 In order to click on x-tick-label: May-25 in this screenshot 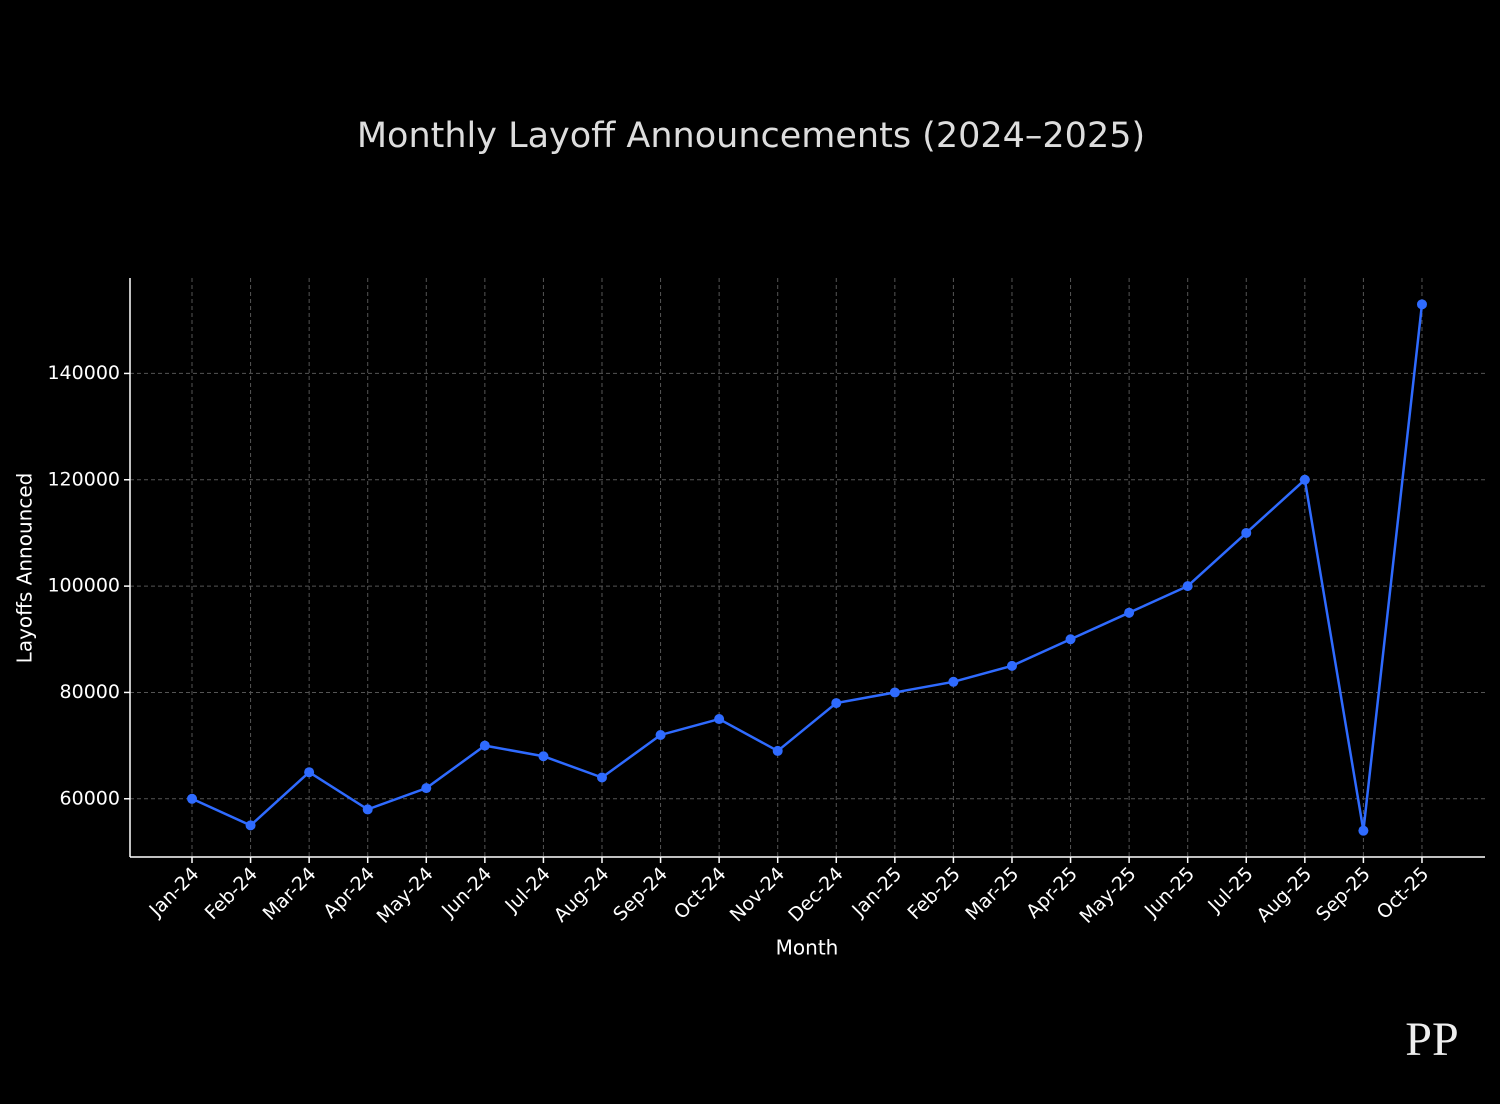, I will do `click(1108, 895)`.